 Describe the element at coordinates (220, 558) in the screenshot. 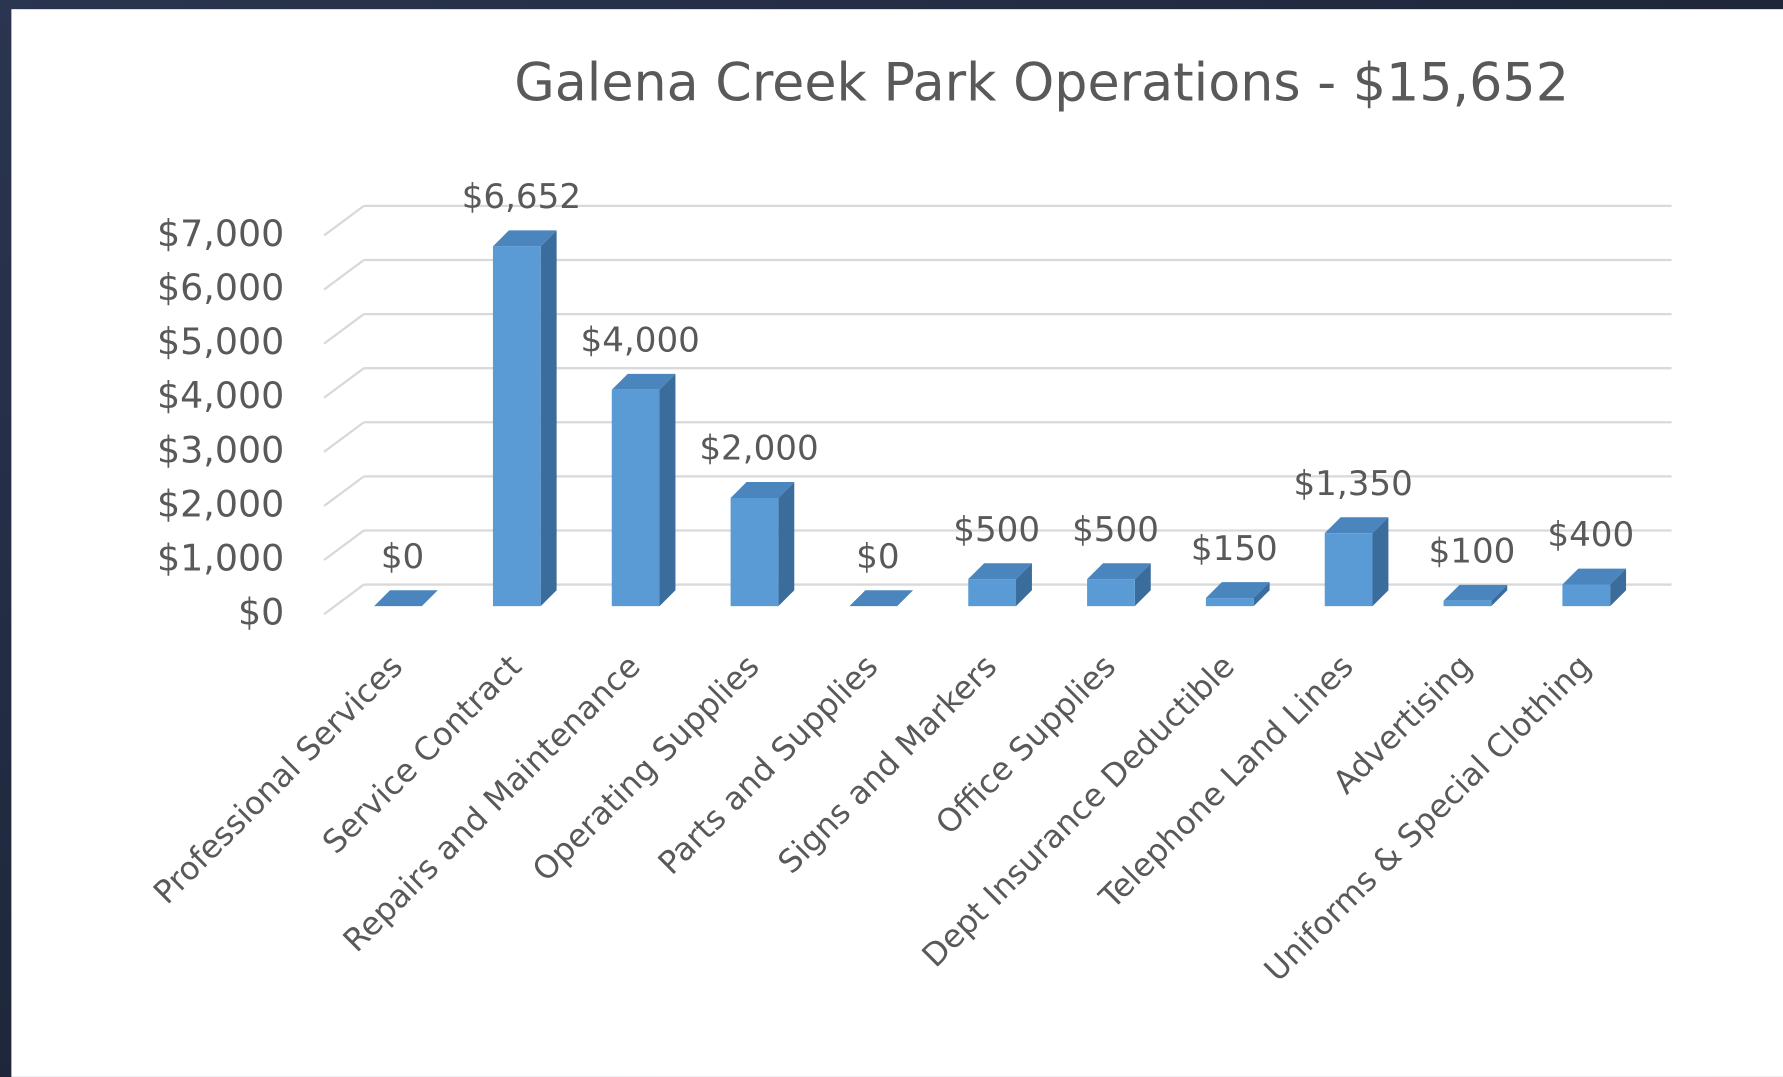

I see `y-tick-label: $1,000` at that location.